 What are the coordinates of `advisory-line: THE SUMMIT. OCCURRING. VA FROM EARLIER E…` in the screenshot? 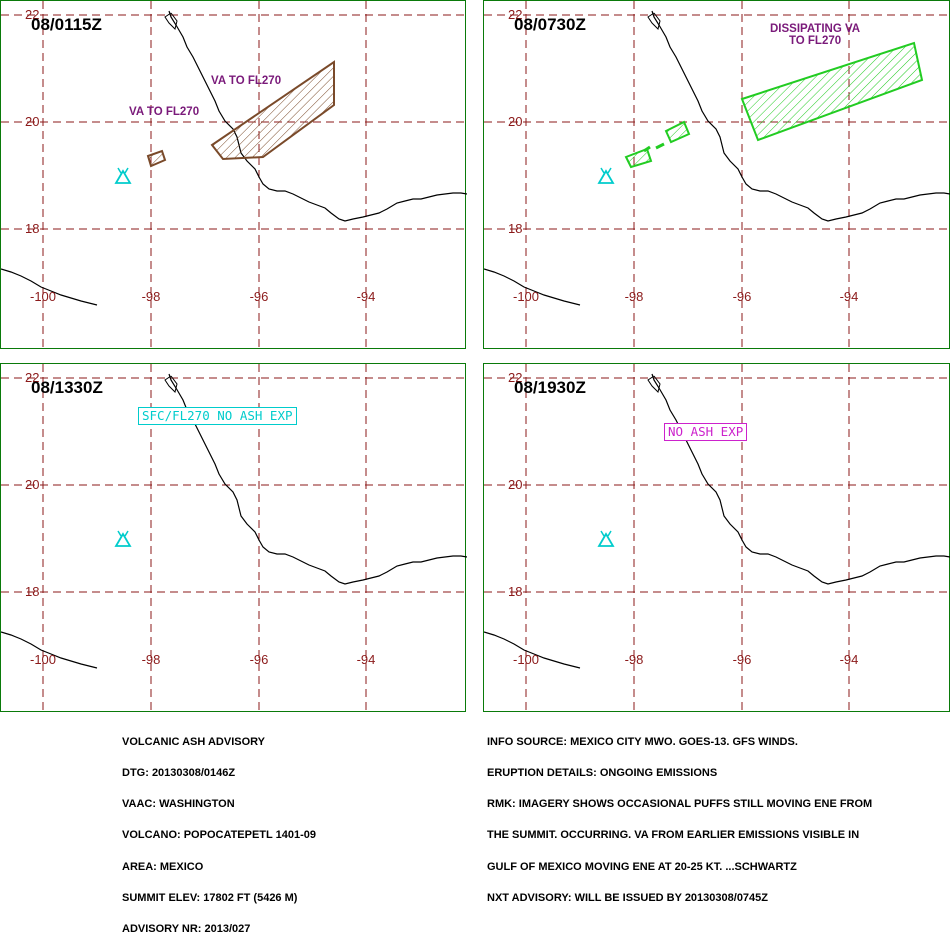 It's located at (673, 835).